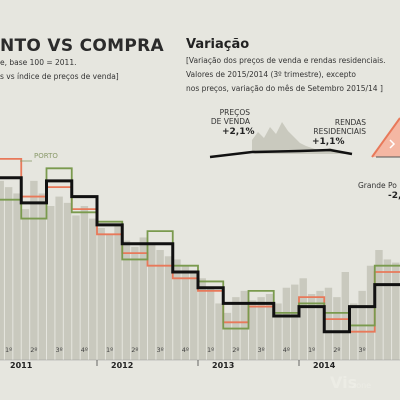 This screenshot has height=400, width=400. What do you see at coordinates (339, 127) in the screenshot?
I see `rendas-label: RENDAS RESIDENCIAIS` at bounding box center [339, 127].